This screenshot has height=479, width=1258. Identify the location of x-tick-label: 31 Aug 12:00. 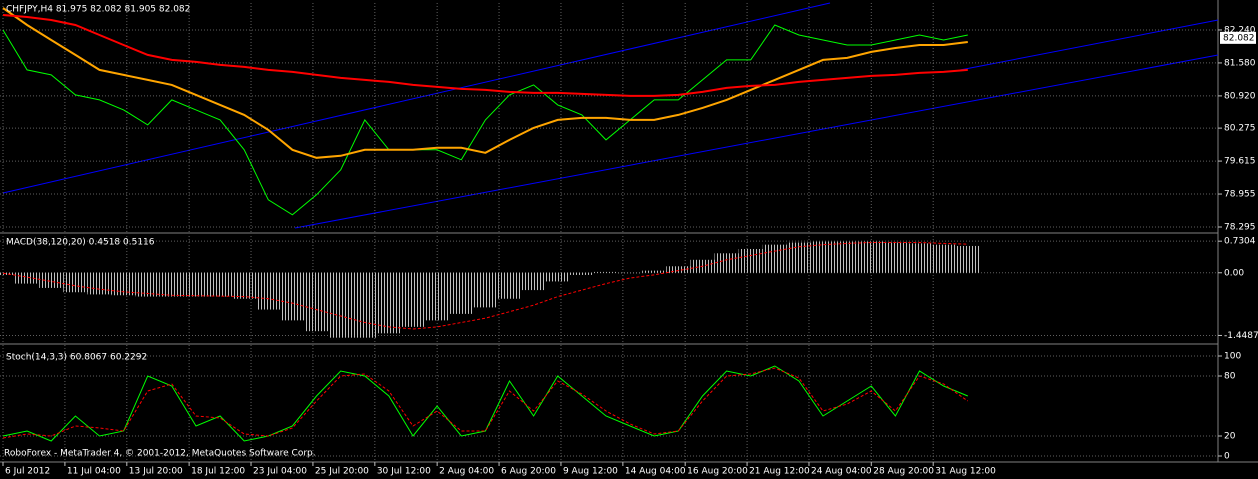
(965, 472).